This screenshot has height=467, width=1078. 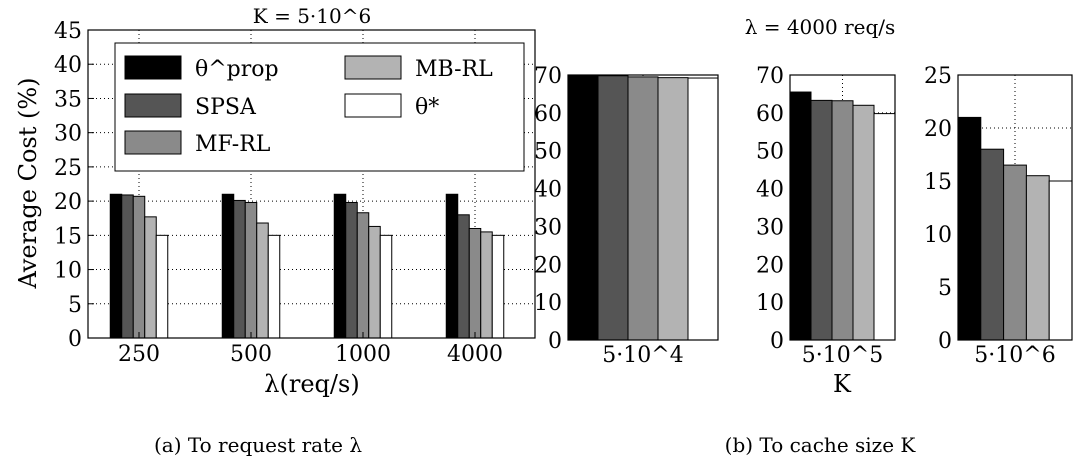 What do you see at coordinates (475, 354) in the screenshot?
I see `x-tick-label: 4000` at bounding box center [475, 354].